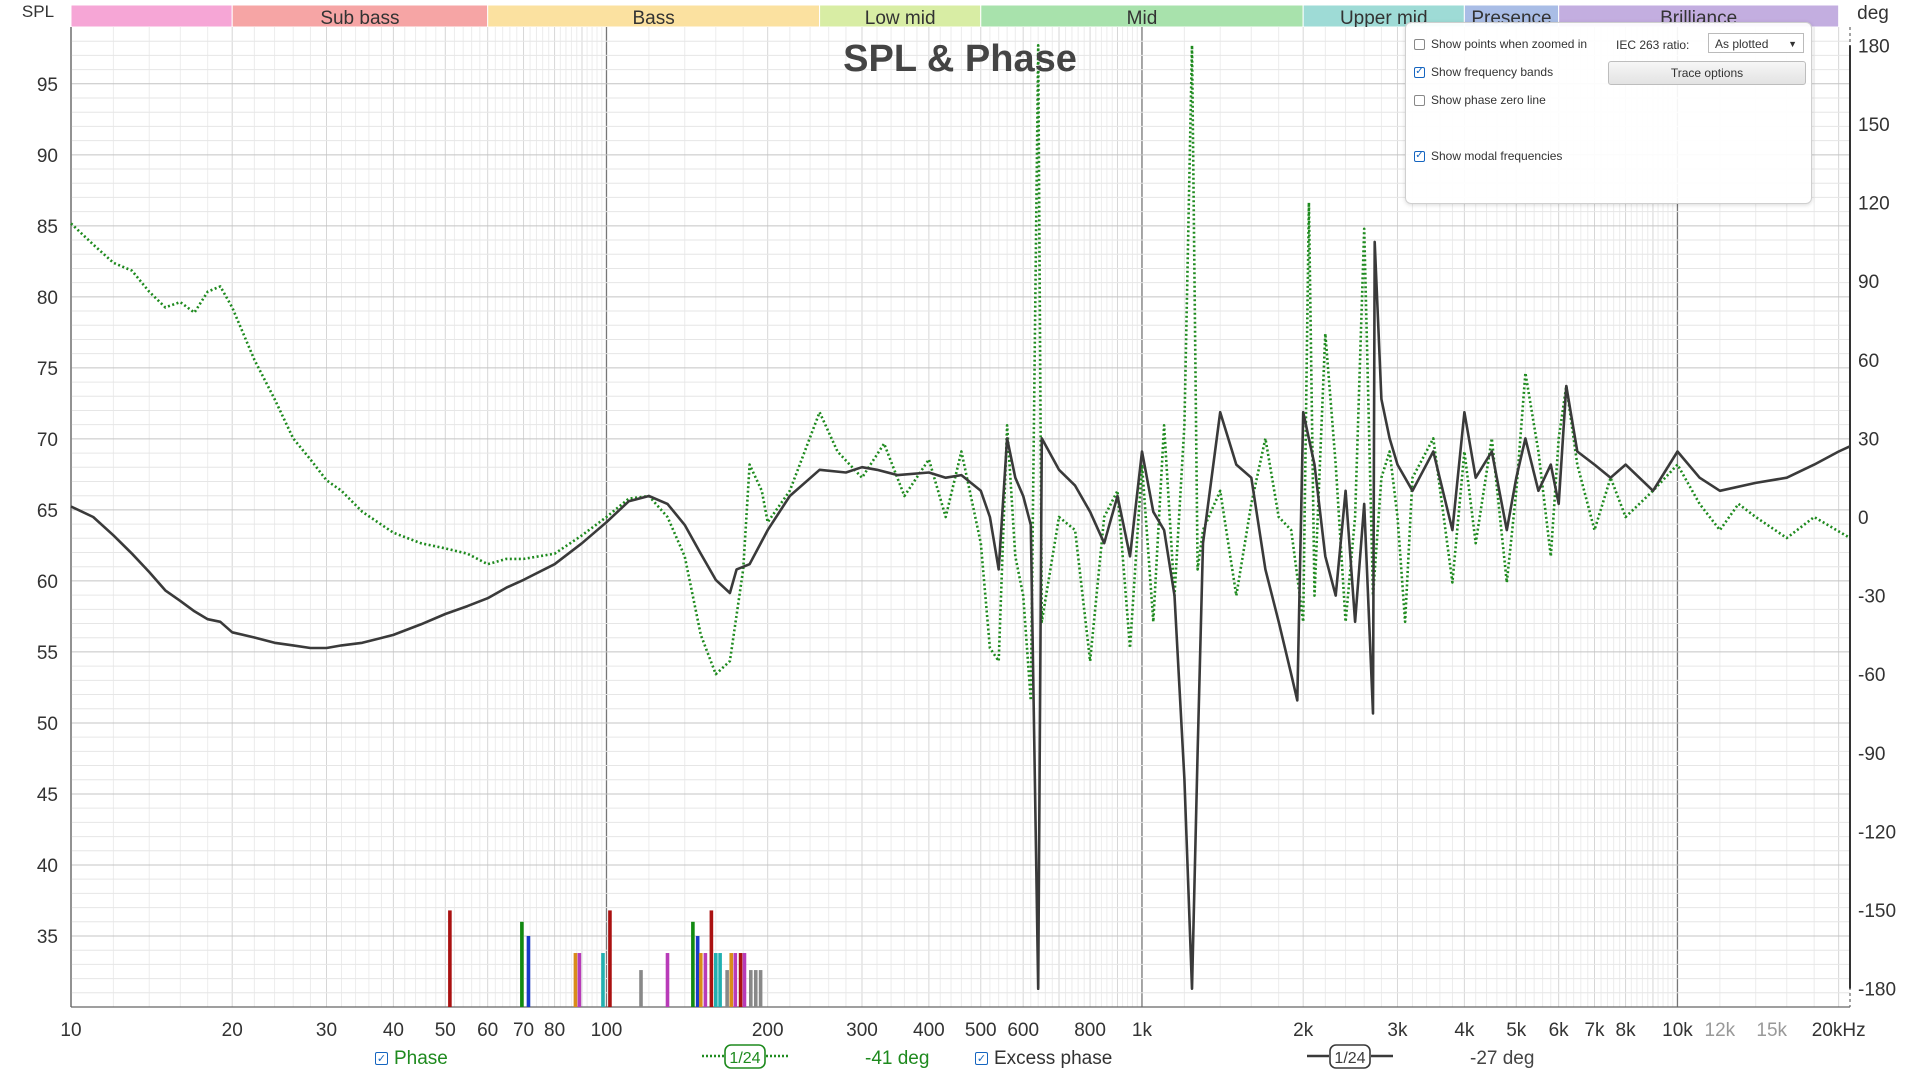 The image size is (1920, 1071). Describe the element at coordinates (1303, 1030) in the screenshot. I see `x-tick-16: 2k` at that location.